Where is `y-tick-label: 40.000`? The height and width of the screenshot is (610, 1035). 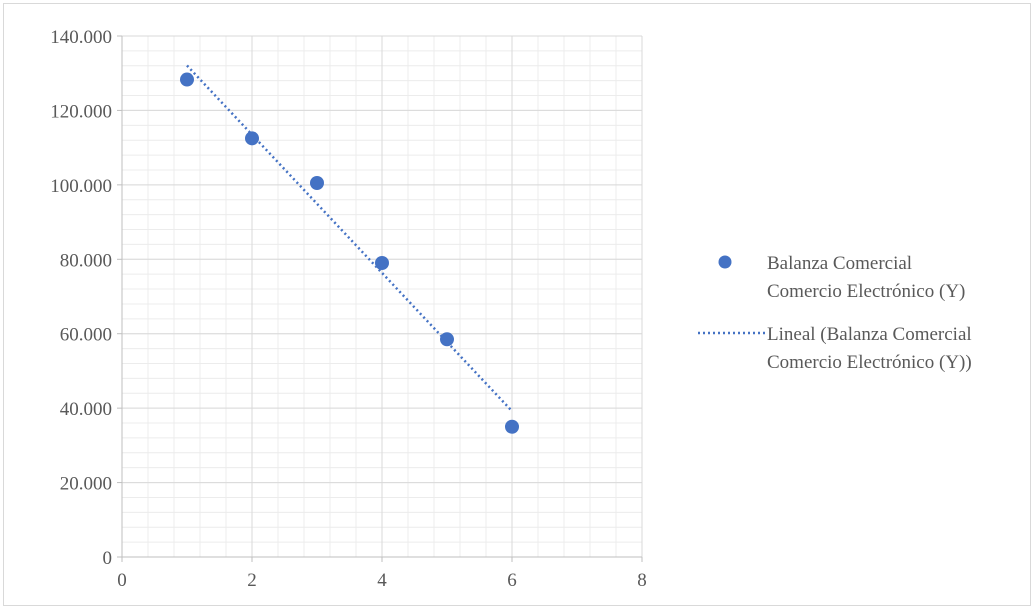 y-tick-label: 40.000 is located at coordinates (86, 409).